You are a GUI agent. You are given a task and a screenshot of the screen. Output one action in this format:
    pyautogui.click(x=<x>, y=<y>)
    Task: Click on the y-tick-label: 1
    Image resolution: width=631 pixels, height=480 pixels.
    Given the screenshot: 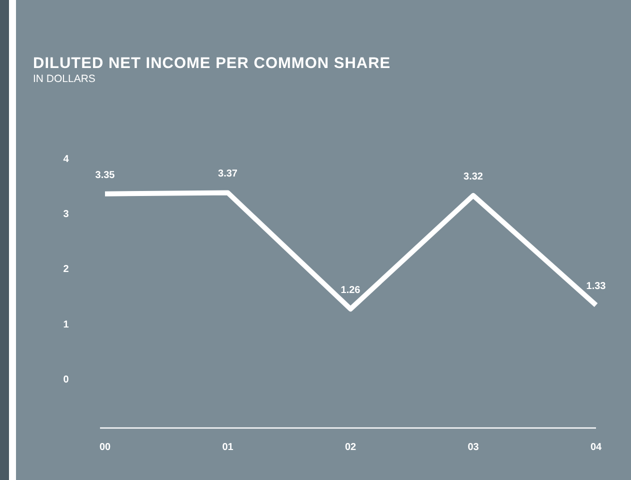 What is the action you would take?
    pyautogui.click(x=66, y=324)
    